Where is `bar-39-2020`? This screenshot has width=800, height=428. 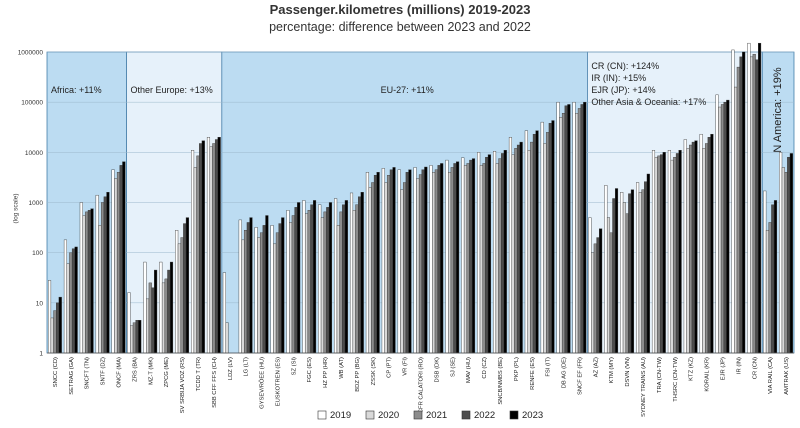 bar-39-2020 is located at coordinates (672, 256).